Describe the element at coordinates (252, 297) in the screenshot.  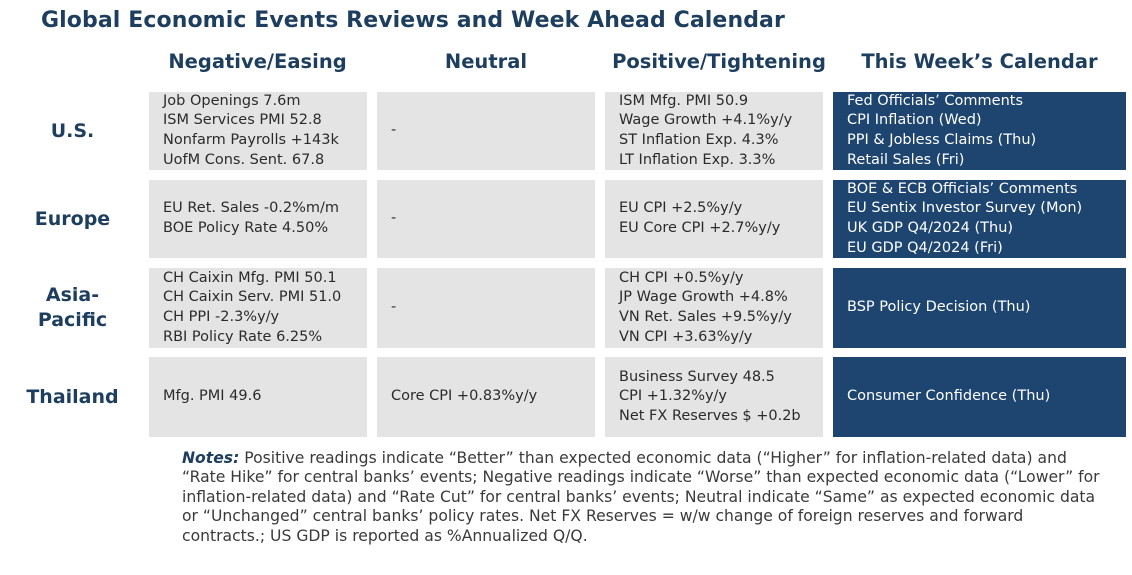
I see `cell-line: CH Caixin Serv. PMI 51.0` at that location.